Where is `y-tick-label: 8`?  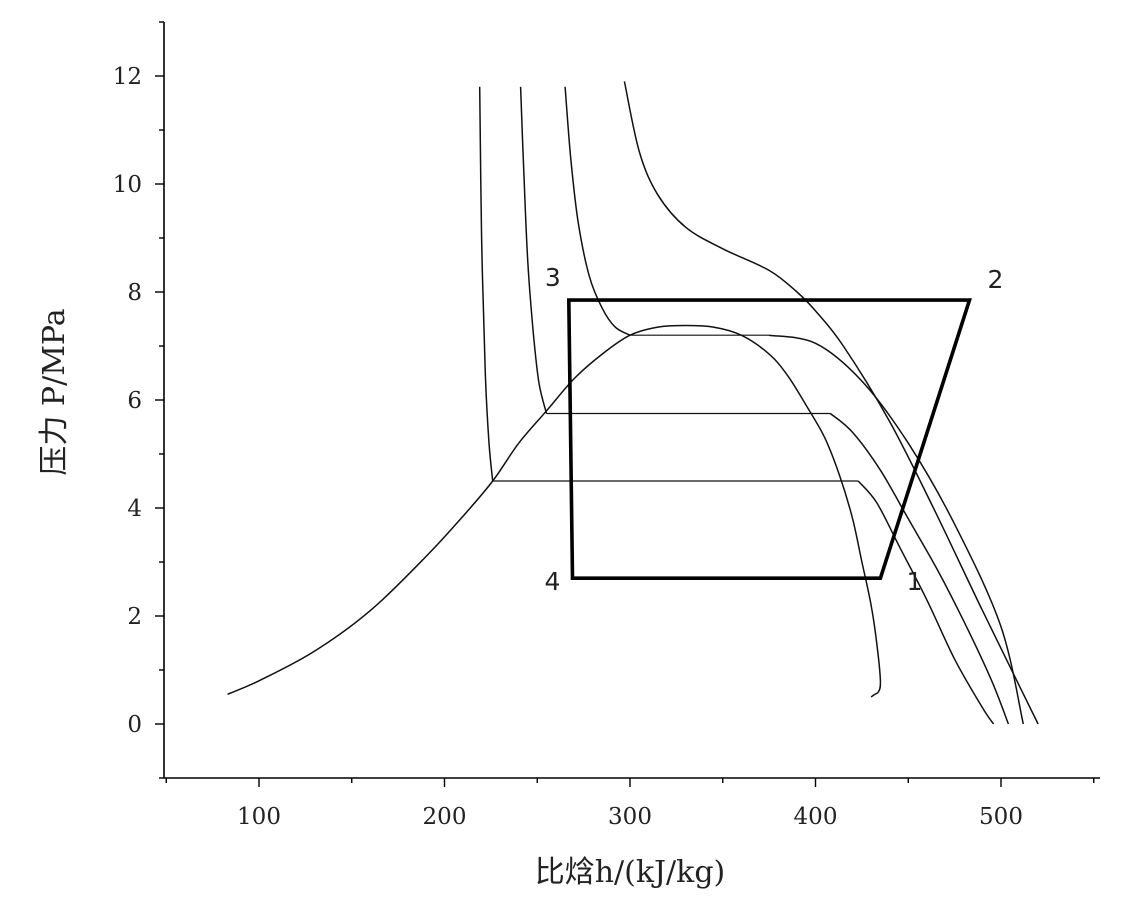
y-tick-label: 8 is located at coordinates (134, 293).